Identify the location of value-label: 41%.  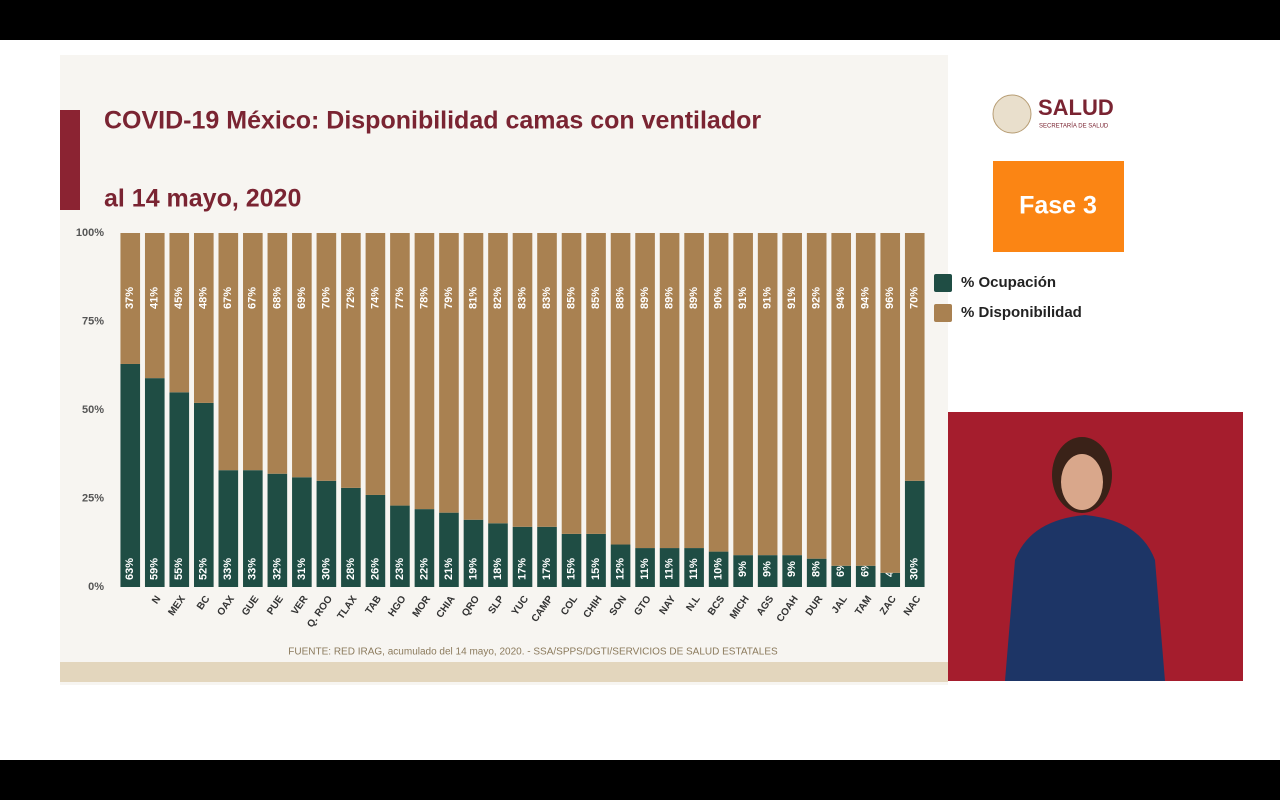
(155, 298).